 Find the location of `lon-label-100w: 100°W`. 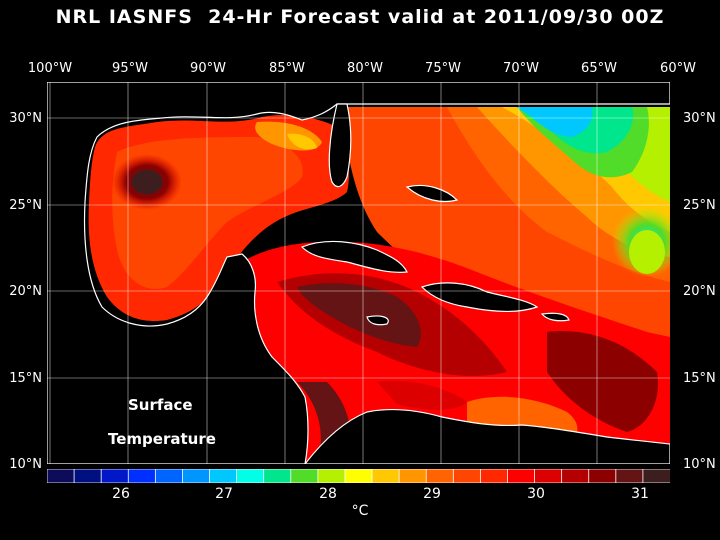

lon-label-100w: 100°W is located at coordinates (50, 68).